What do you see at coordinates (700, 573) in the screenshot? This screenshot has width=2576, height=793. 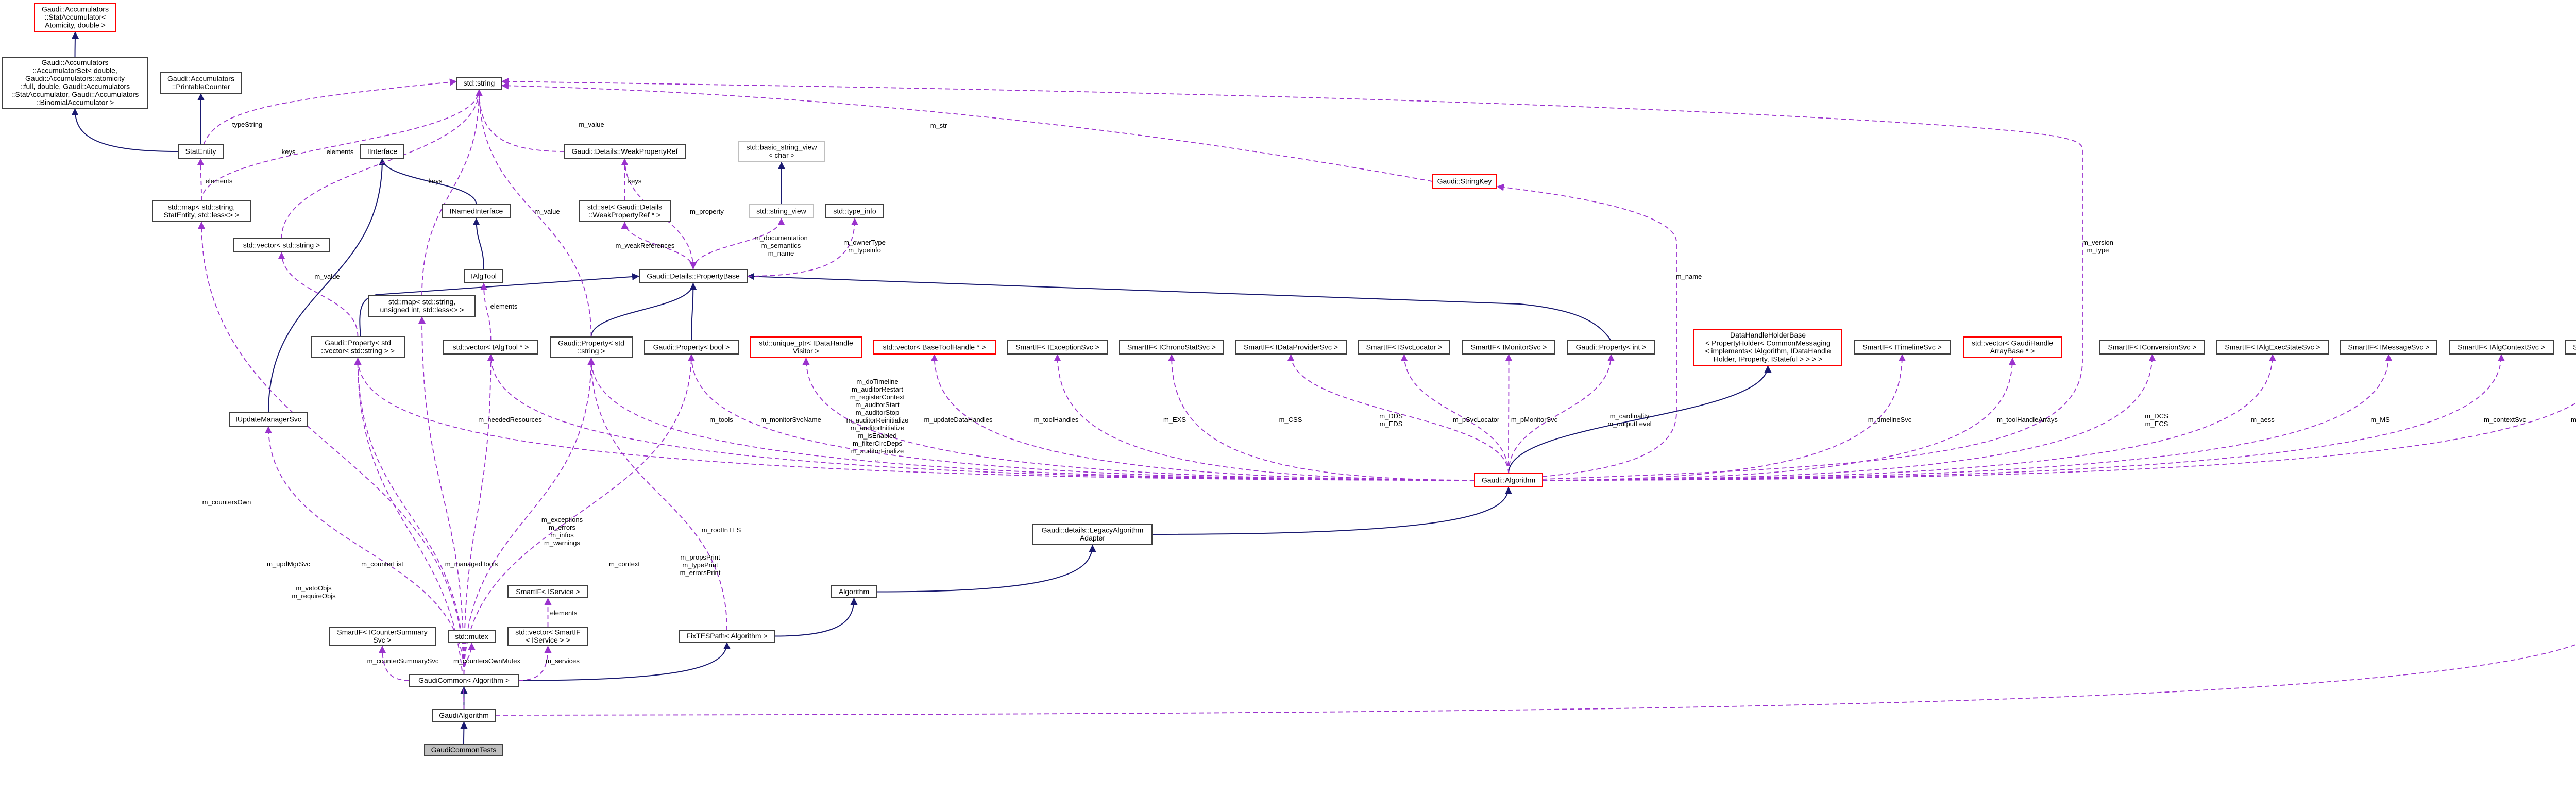 I see `edge-label: m_errorsPrint` at bounding box center [700, 573].